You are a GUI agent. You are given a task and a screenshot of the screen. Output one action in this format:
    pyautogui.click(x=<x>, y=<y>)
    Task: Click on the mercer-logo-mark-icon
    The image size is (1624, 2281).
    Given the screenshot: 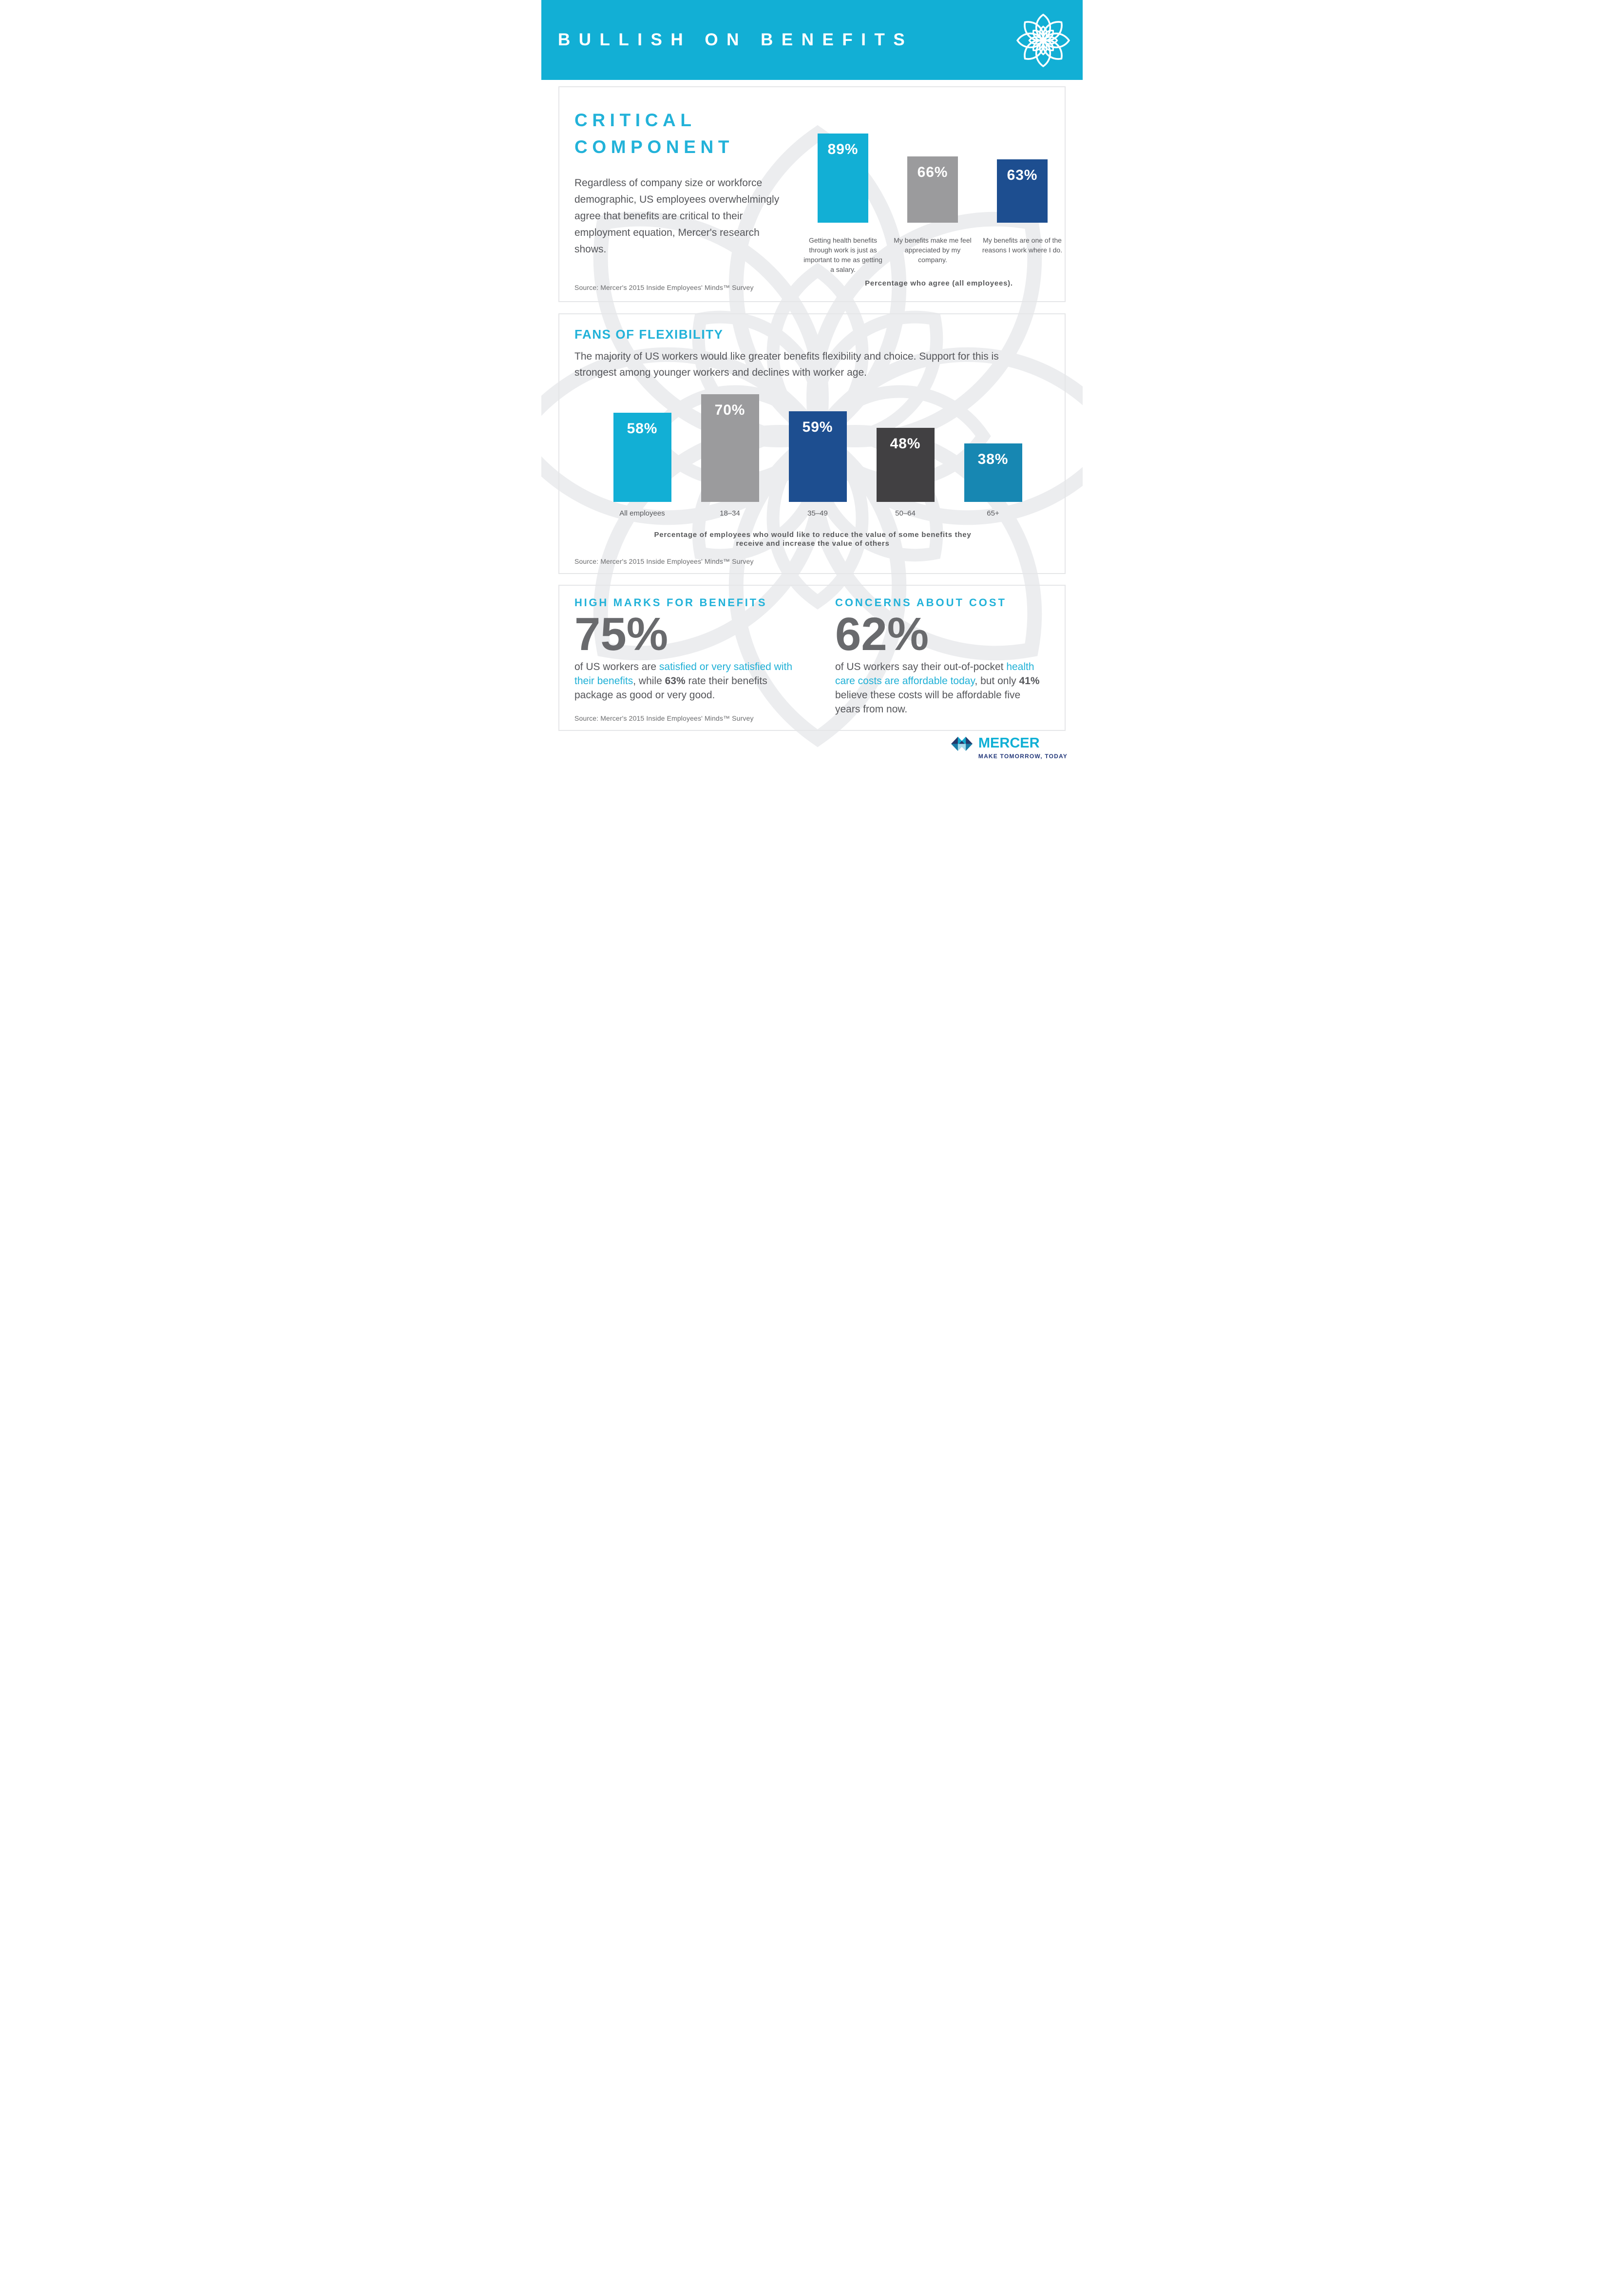 What is the action you would take?
    pyautogui.click(x=962, y=743)
    